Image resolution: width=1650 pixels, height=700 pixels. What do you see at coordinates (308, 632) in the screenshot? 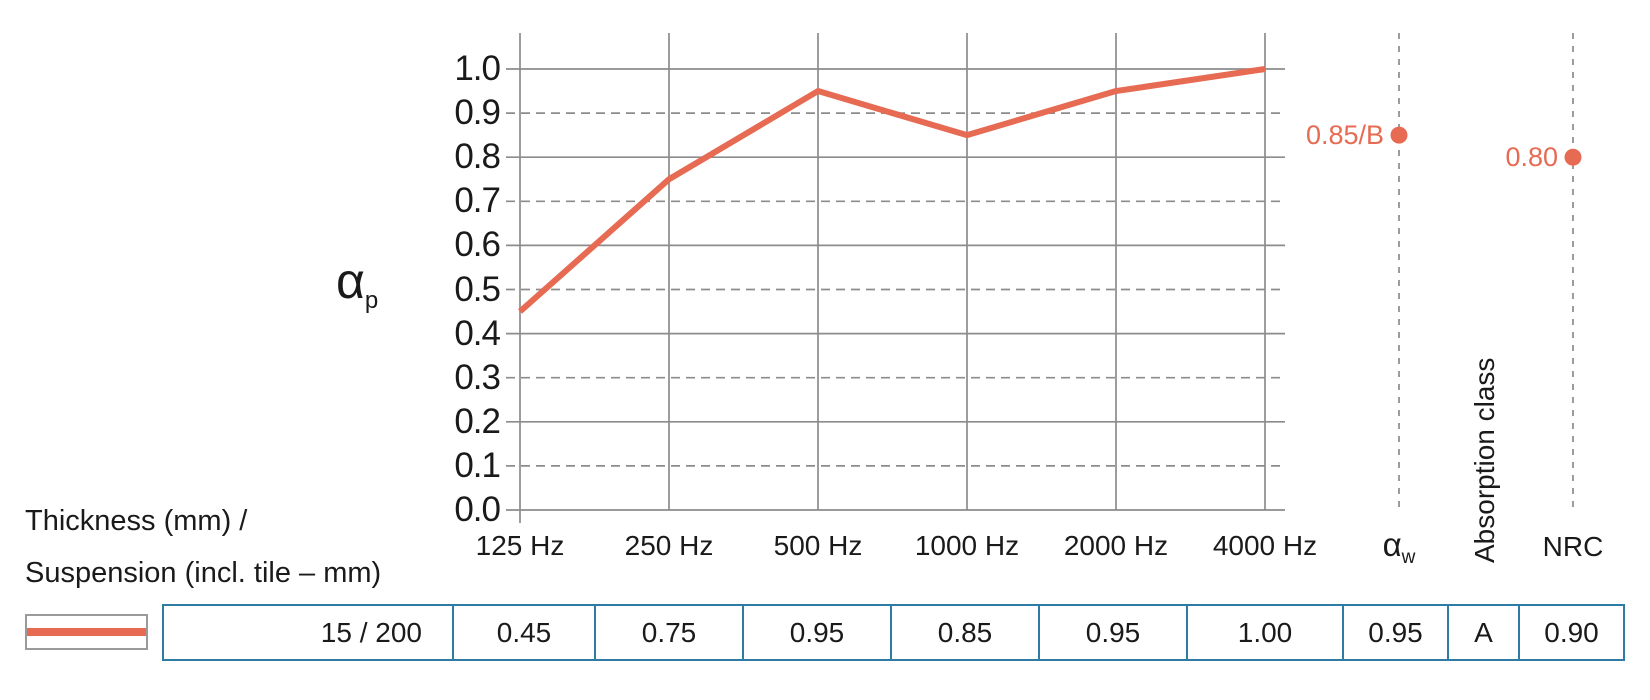
I see `cell-thickness-suspension: 15 / 200` at bounding box center [308, 632].